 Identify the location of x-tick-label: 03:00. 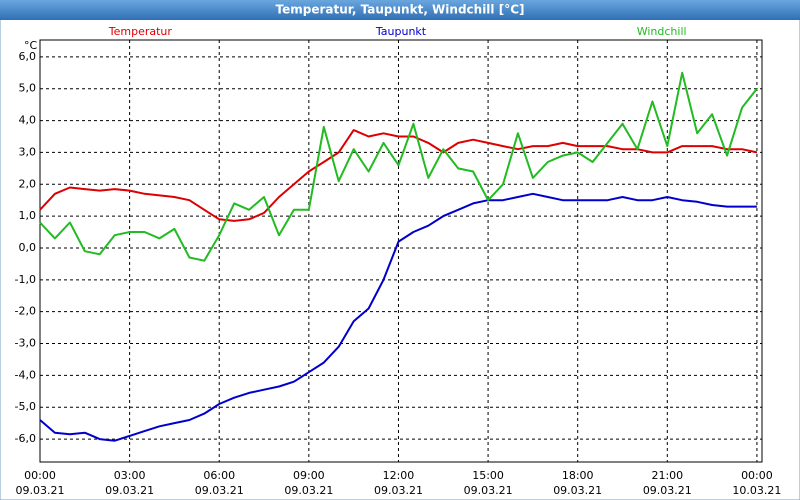
(130, 475).